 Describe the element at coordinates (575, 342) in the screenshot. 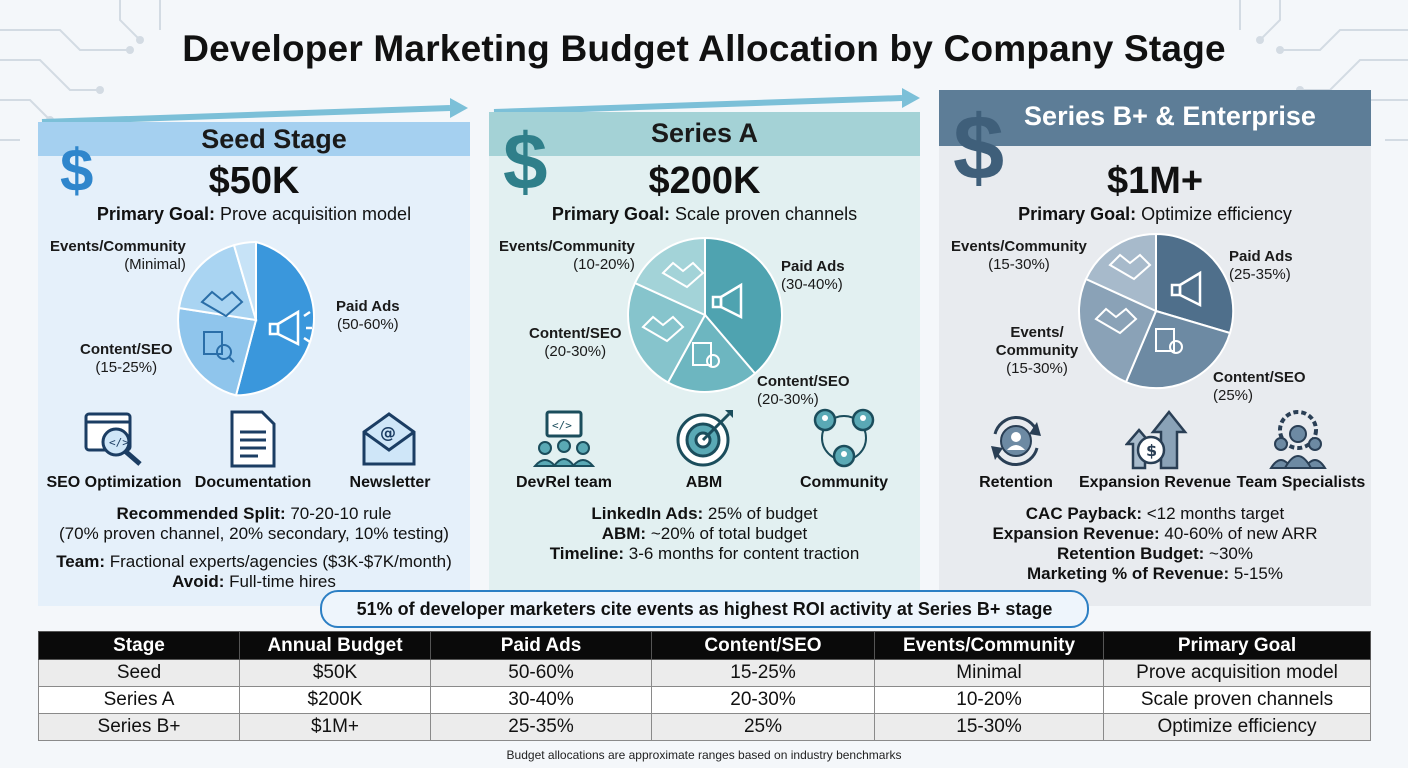

I see `pie-label-content-seo-left: Content/SEO (20-30%)` at that location.